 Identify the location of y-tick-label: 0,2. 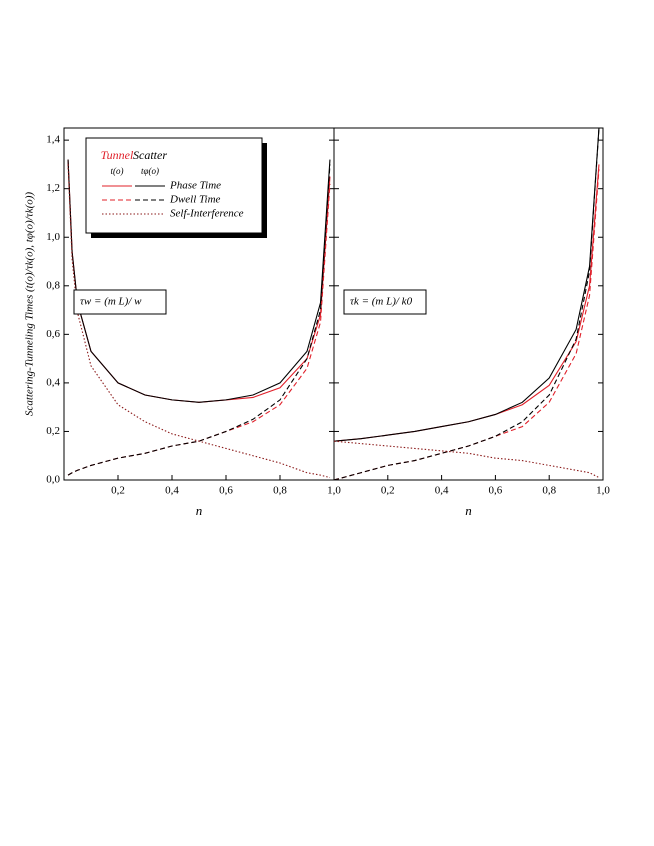
(53, 431).